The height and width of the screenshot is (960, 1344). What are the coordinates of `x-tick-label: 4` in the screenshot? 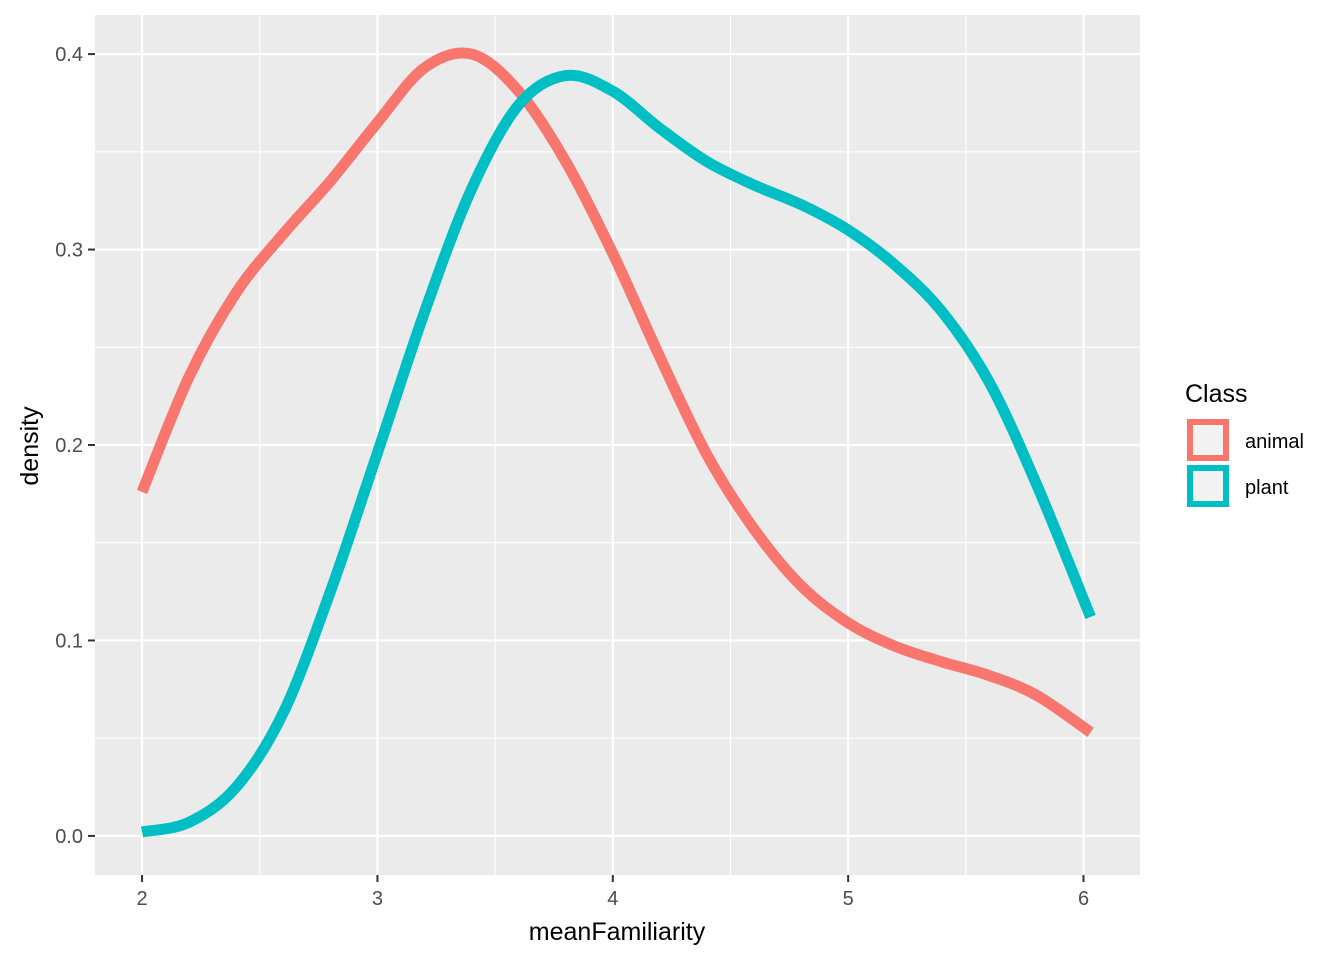 It's located at (612, 899).